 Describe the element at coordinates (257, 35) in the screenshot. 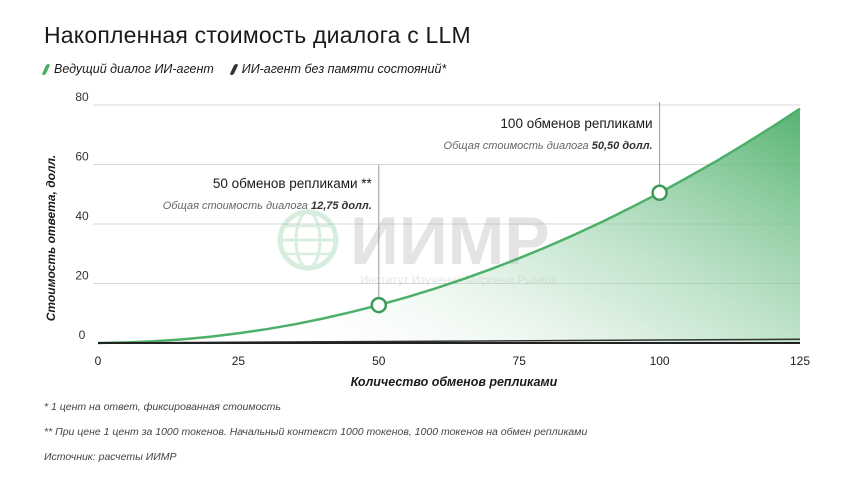

I see `chart-title: Накопленная стоимость диалога с LLM` at that location.